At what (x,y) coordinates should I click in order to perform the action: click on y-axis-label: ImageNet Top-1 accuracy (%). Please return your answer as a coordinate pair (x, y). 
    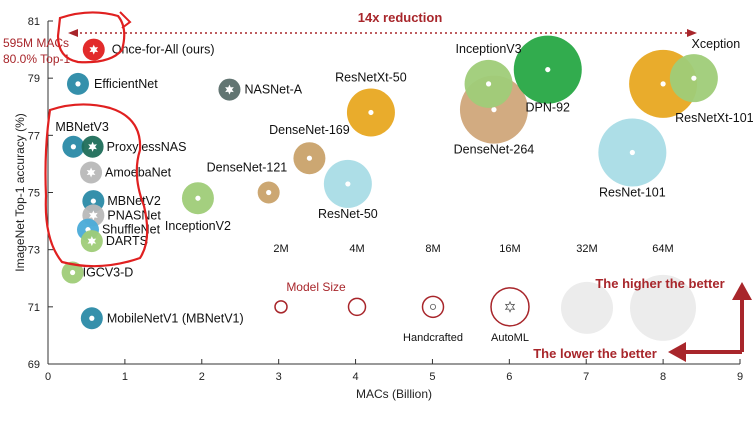
    Looking at the image, I should click on (20, 192).